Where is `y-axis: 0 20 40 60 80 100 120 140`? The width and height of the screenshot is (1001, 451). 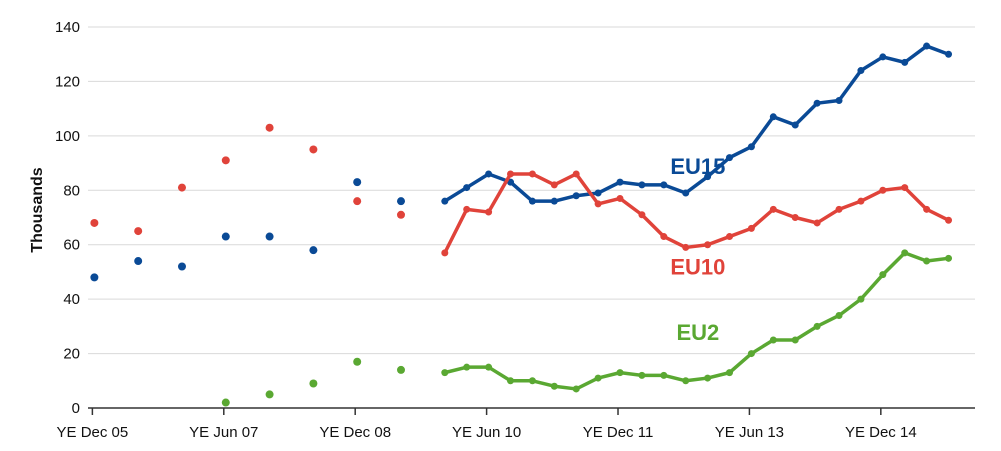
y-axis: 0 20 40 60 80 100 120 140 is located at coordinates (67, 218).